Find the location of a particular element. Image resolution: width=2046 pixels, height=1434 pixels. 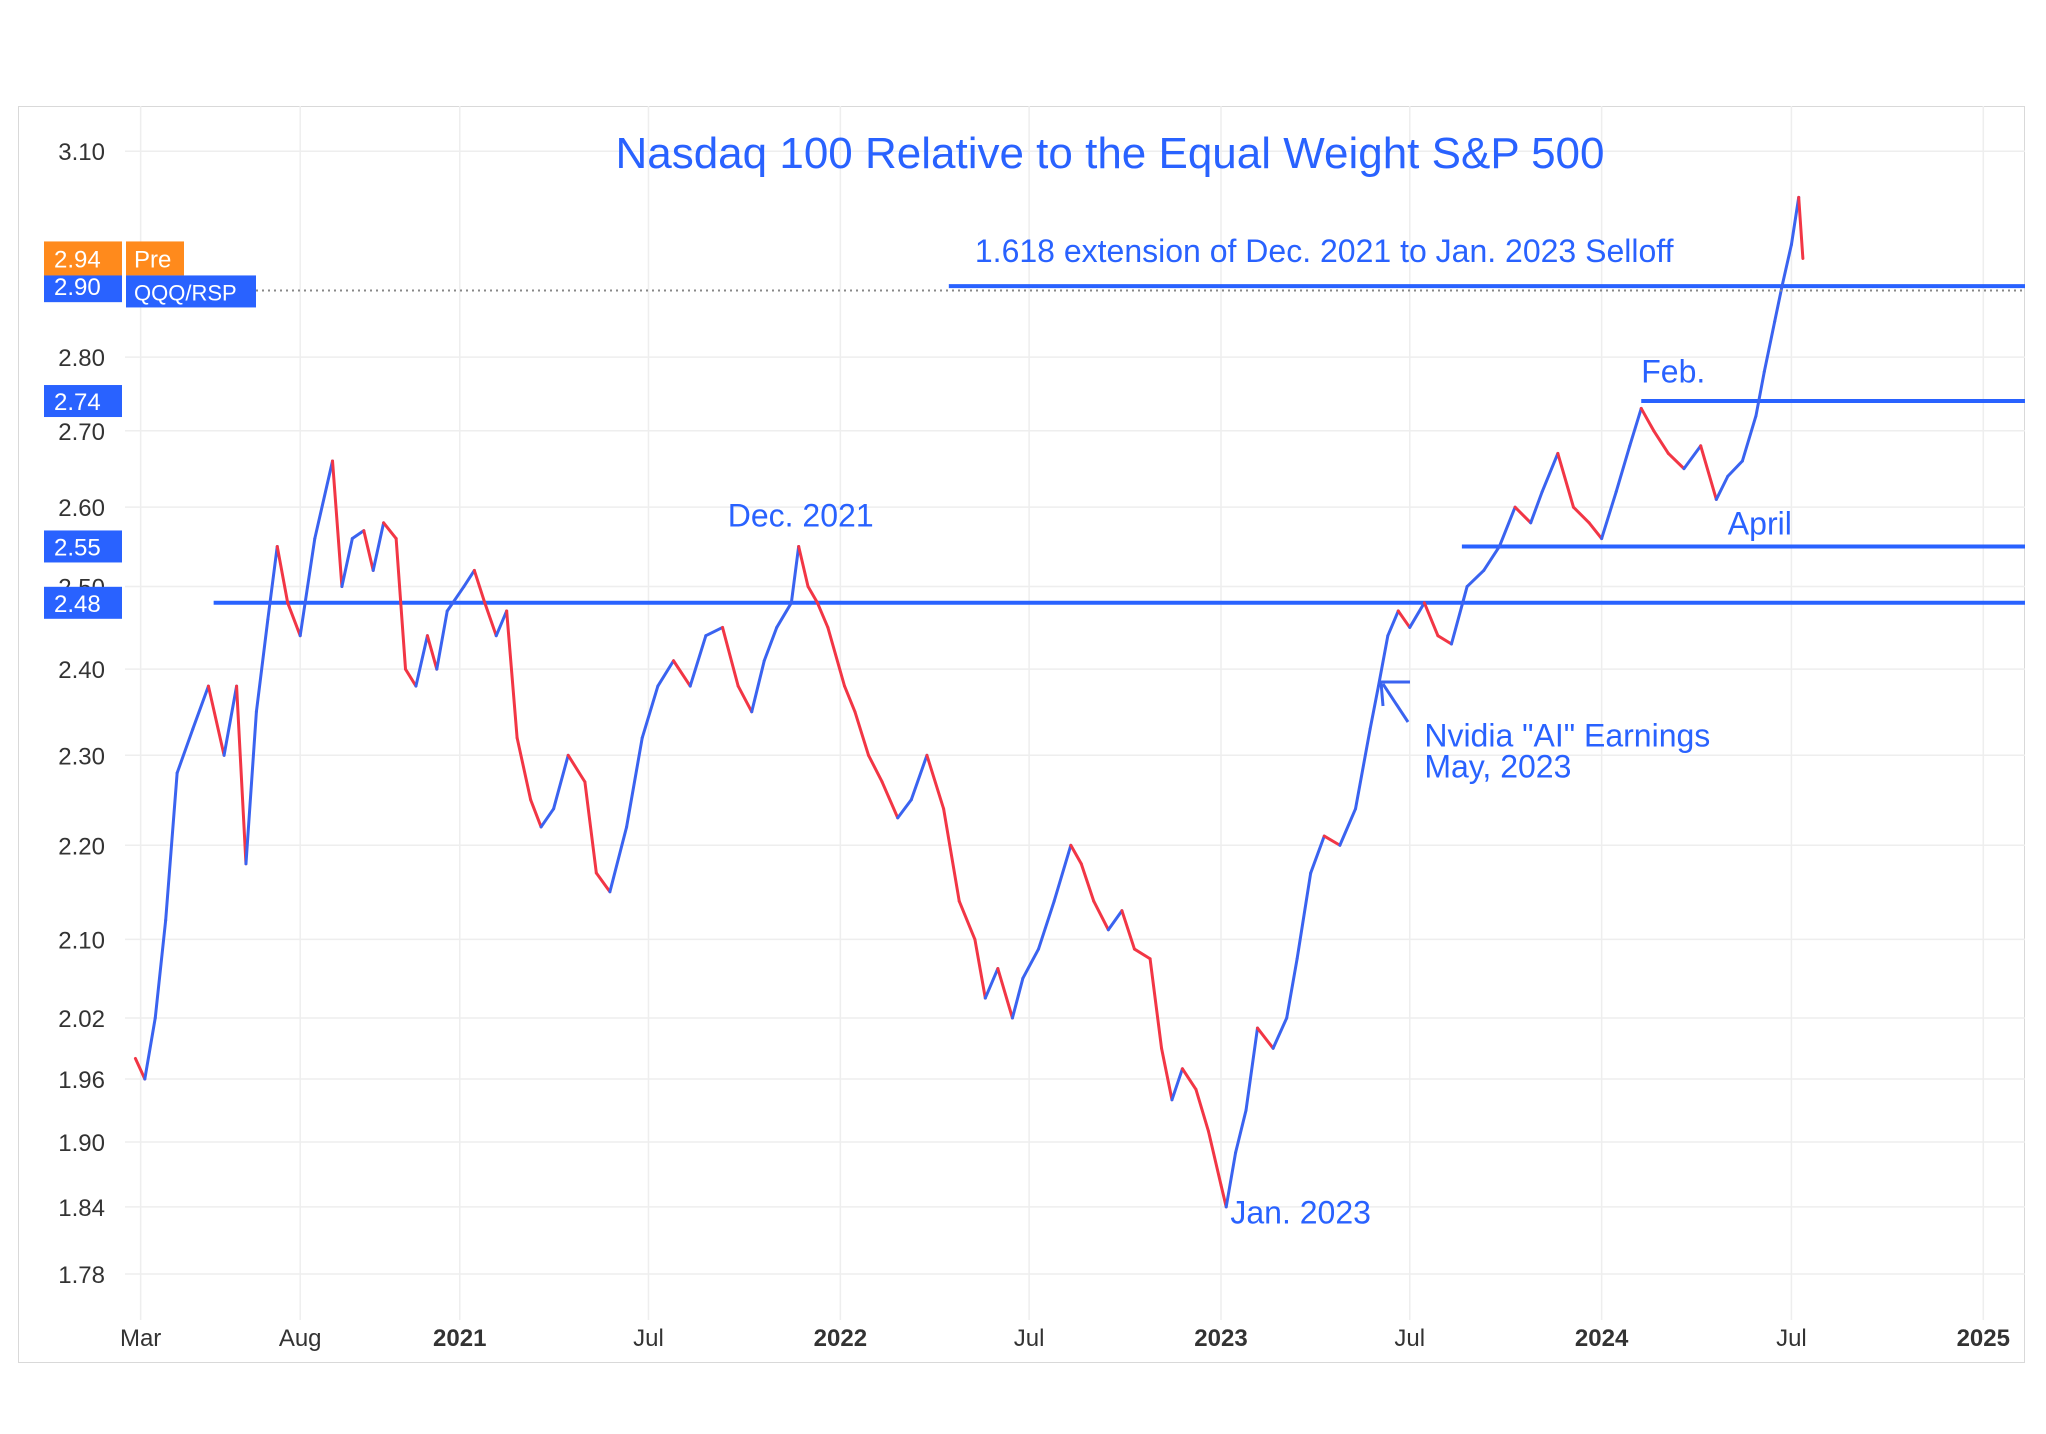

y-tick-label: 1.90 is located at coordinates (81, 1143).